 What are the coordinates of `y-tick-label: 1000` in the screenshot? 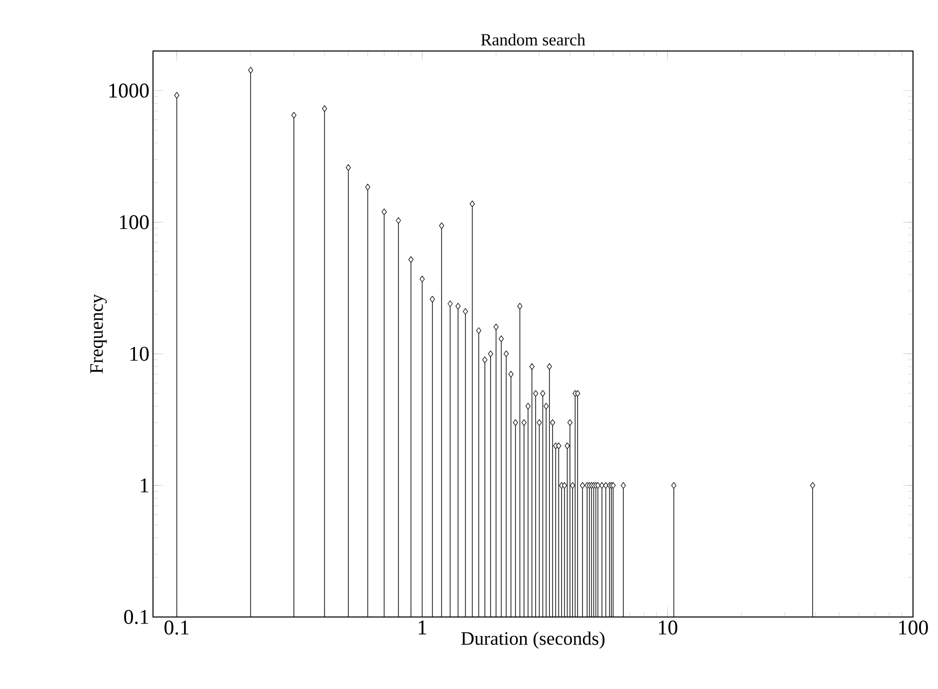 It's located at (129, 91).